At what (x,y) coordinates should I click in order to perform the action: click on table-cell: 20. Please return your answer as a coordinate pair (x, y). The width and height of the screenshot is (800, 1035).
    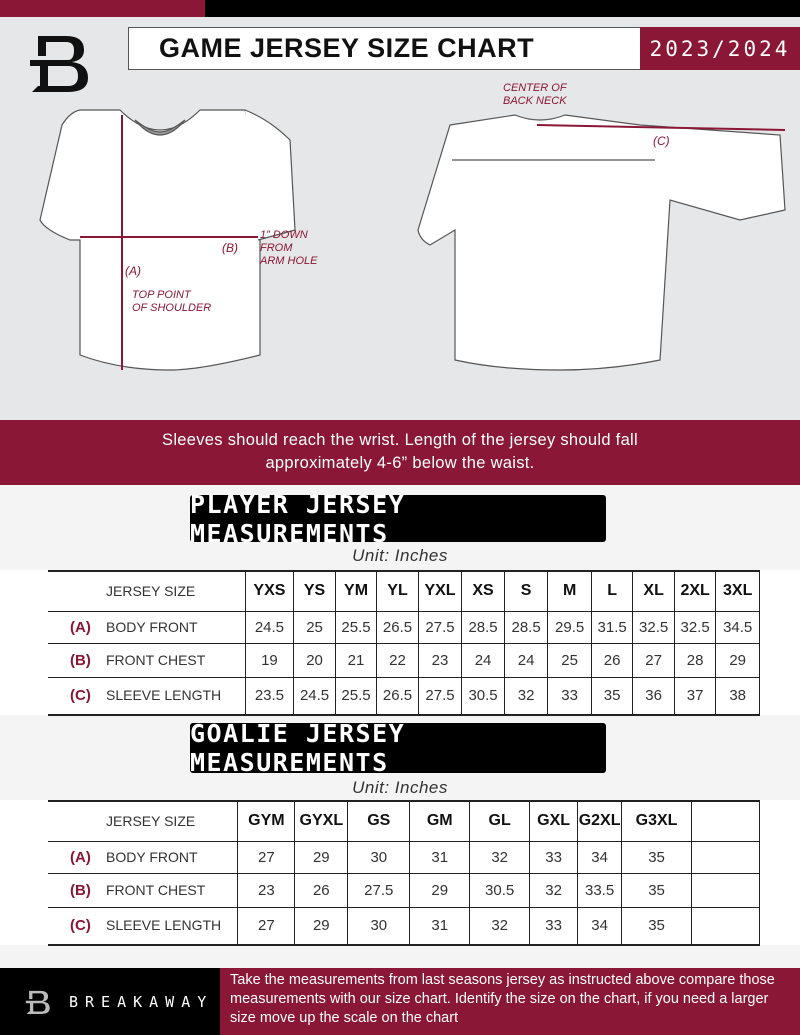
    Looking at the image, I should click on (314, 660).